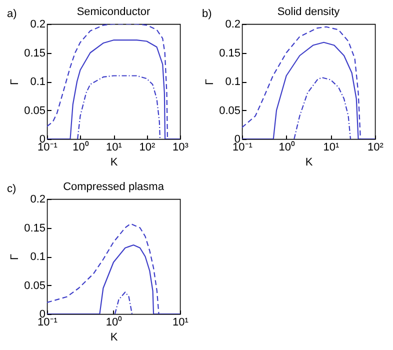  I want to click on chart-title: Semiconductor, so click(113, 12).